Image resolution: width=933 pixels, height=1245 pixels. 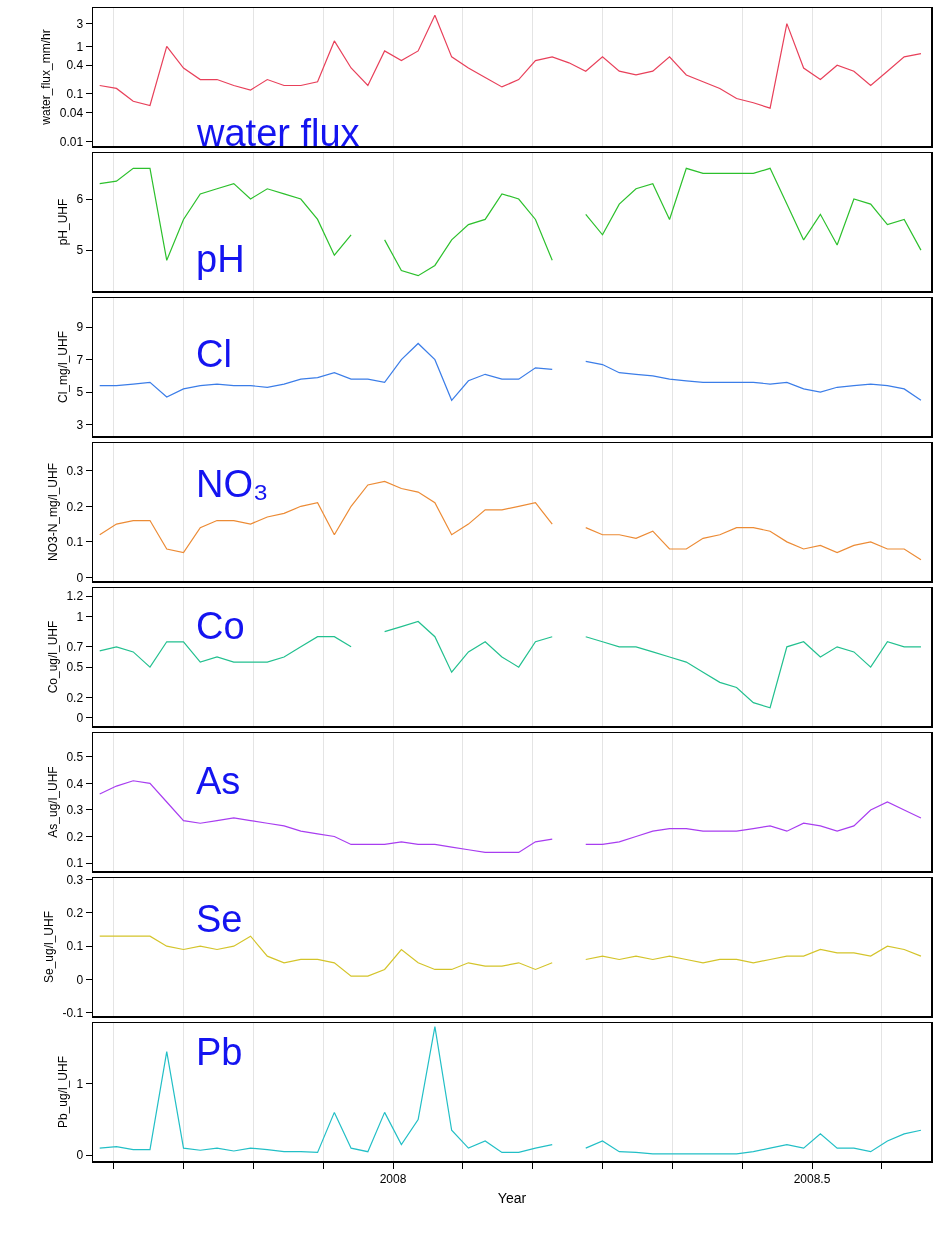 What do you see at coordinates (80, 359) in the screenshot?
I see `y-tick-label: 7` at bounding box center [80, 359].